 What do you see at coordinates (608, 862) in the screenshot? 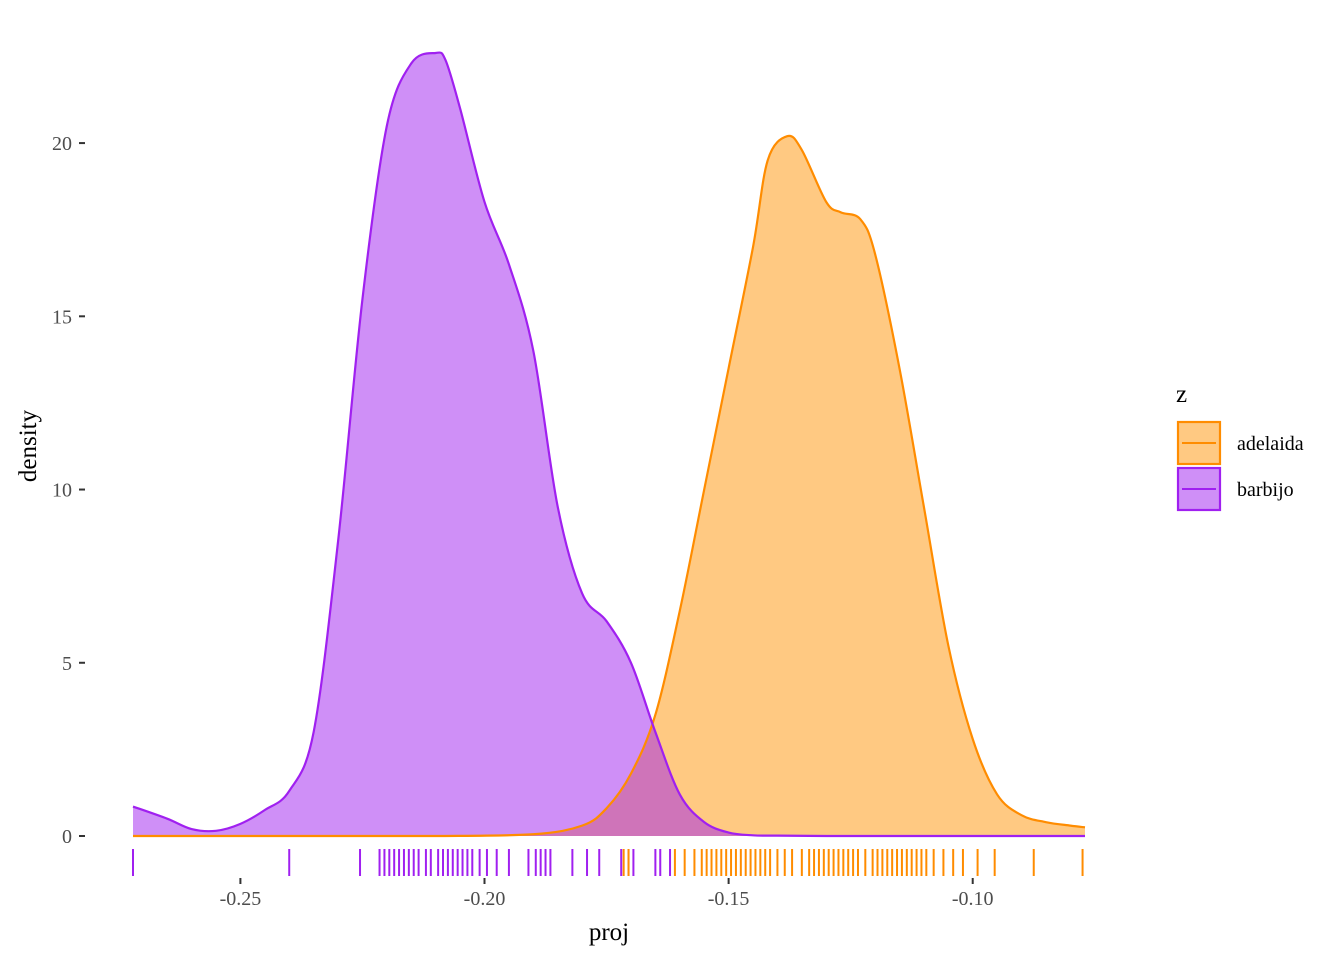
I see `rug-marks` at bounding box center [608, 862].